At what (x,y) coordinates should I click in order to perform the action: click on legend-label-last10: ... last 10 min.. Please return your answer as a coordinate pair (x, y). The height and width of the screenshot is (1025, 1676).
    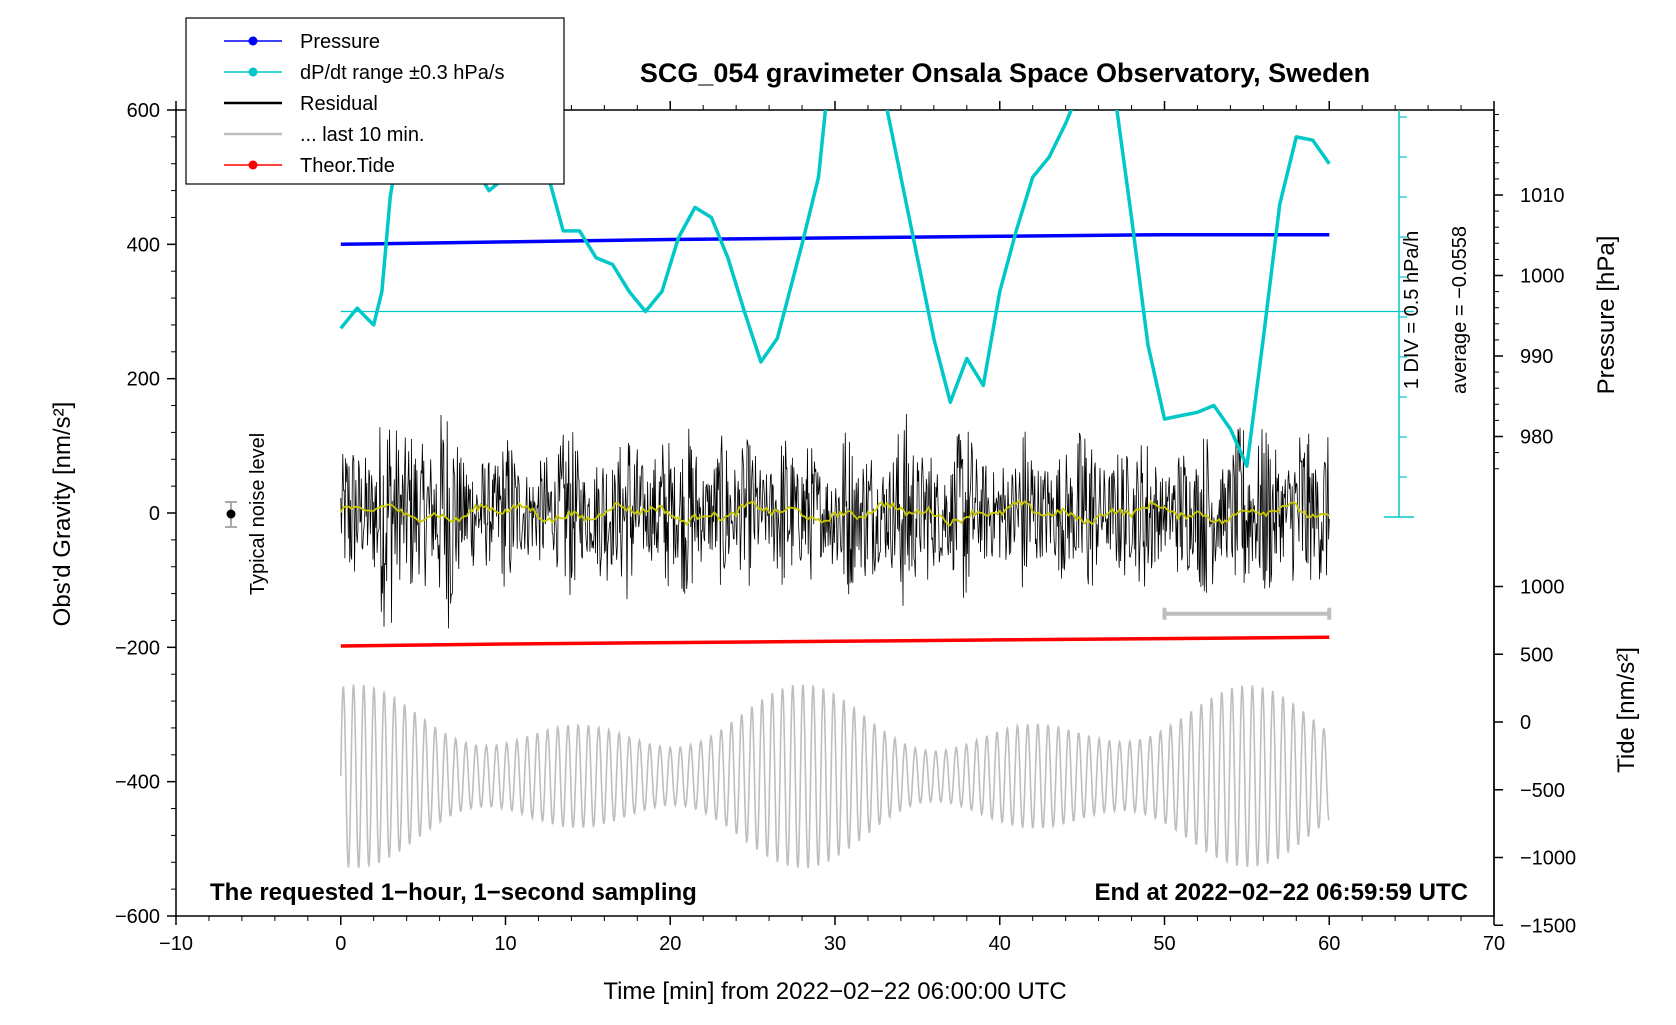
    Looking at the image, I should click on (362, 135).